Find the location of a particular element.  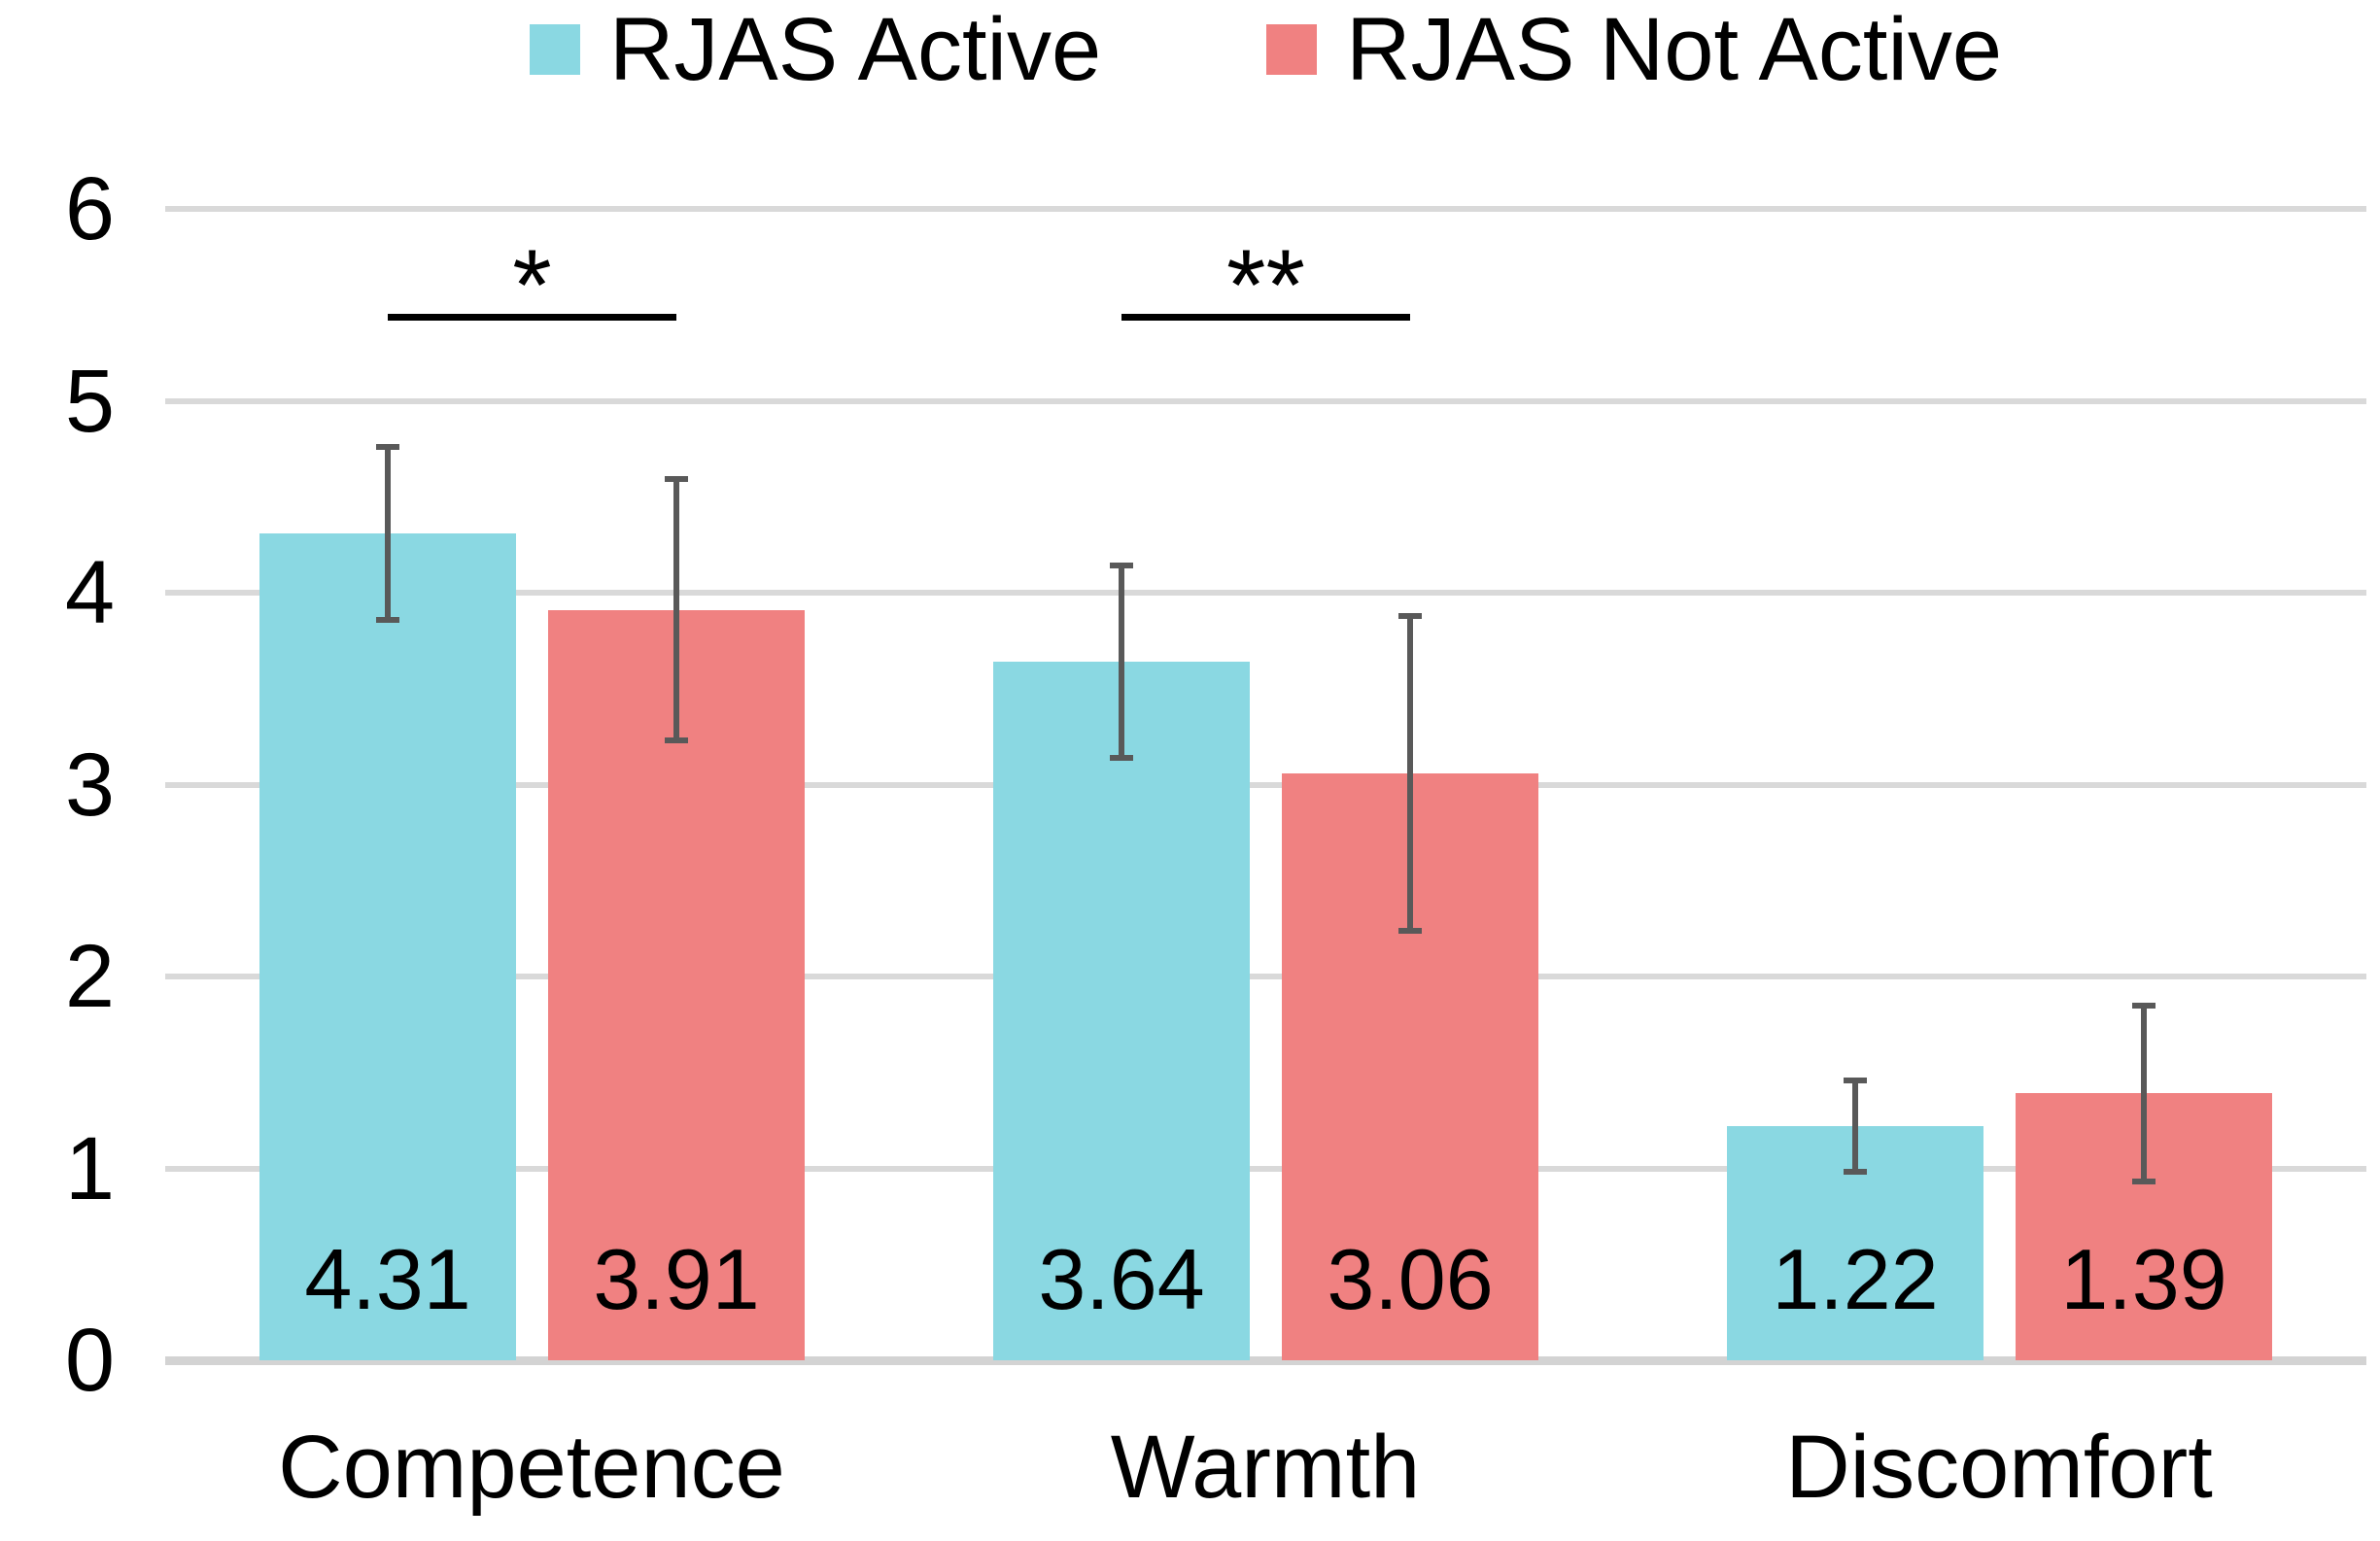

legend-label-active: RJAS Active is located at coordinates (855, 49).